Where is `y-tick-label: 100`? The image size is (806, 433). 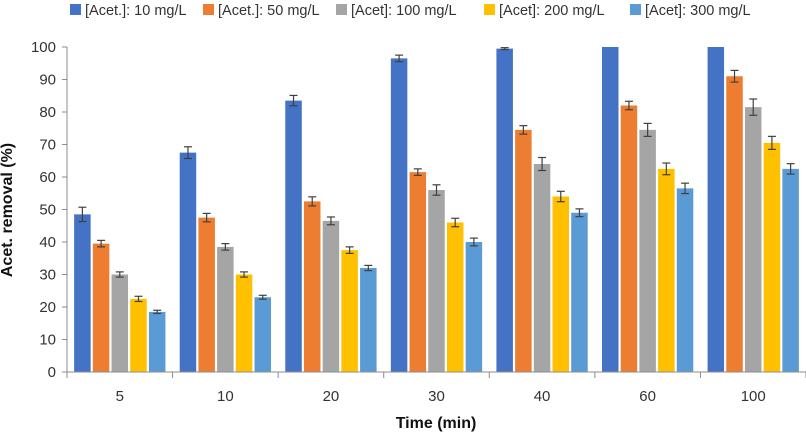
y-tick-label: 100 is located at coordinates (43, 47).